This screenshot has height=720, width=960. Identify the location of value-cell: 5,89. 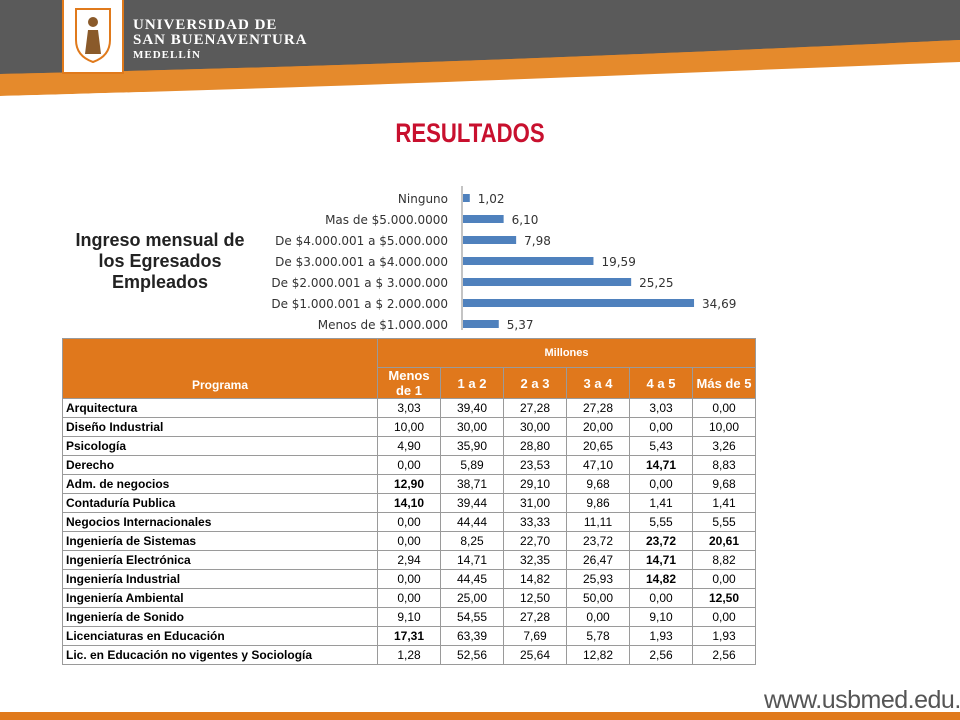
(472, 465).